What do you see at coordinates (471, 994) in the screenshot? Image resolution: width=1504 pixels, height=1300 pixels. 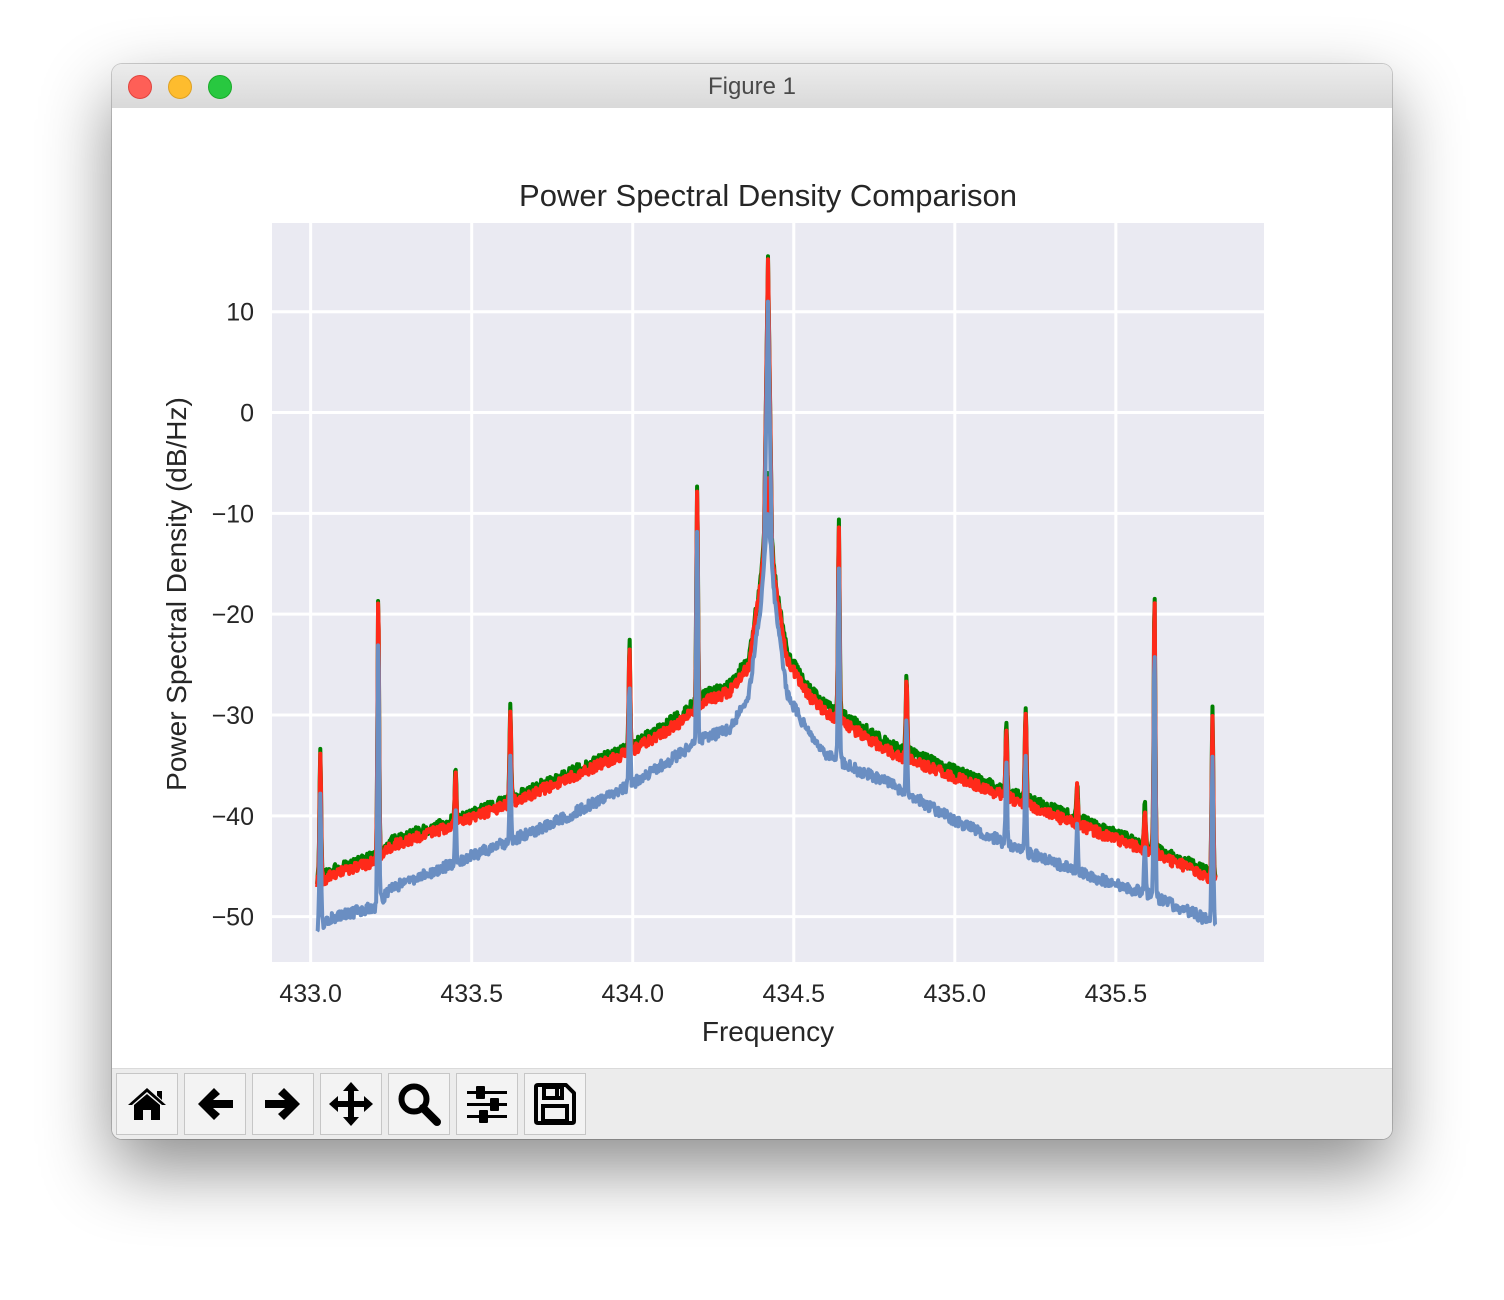 I see `x-tick-label: 433.5` at bounding box center [471, 994].